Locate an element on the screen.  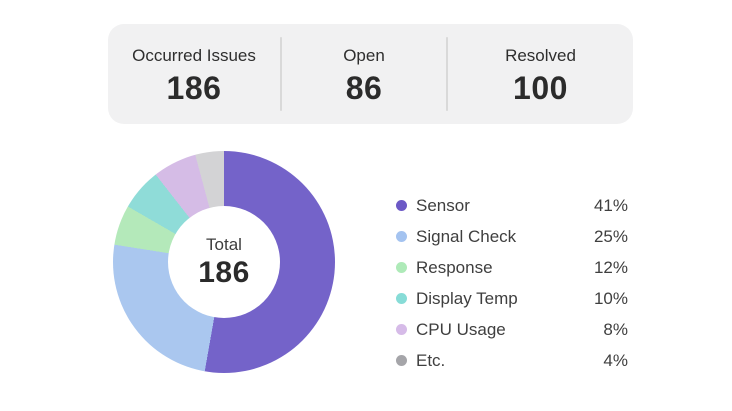
legend-row-cpu-usage: CPU Usage 8% is located at coordinates (512, 329).